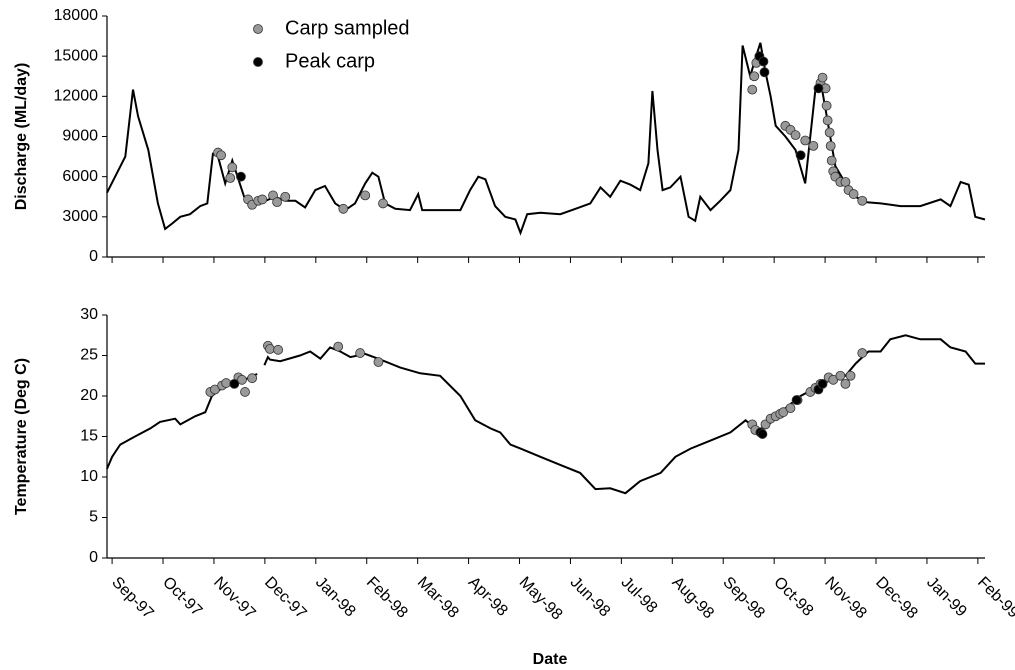 This screenshot has height=670, width=1015. Describe the element at coordinates (182, 597) in the screenshot. I see `x-tick-label: Oct-97` at that location.